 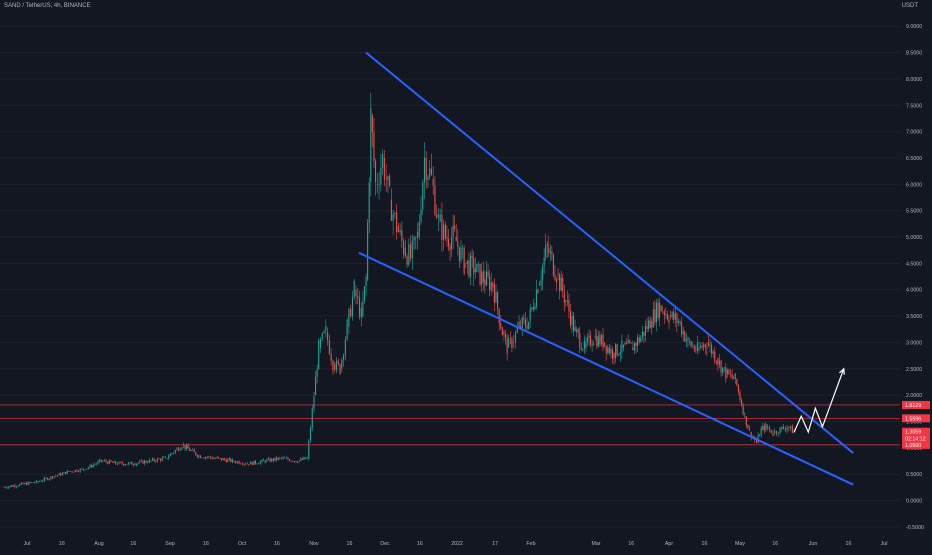 I want to click on y-tick-label: 9.0000, so click(x=914, y=27).